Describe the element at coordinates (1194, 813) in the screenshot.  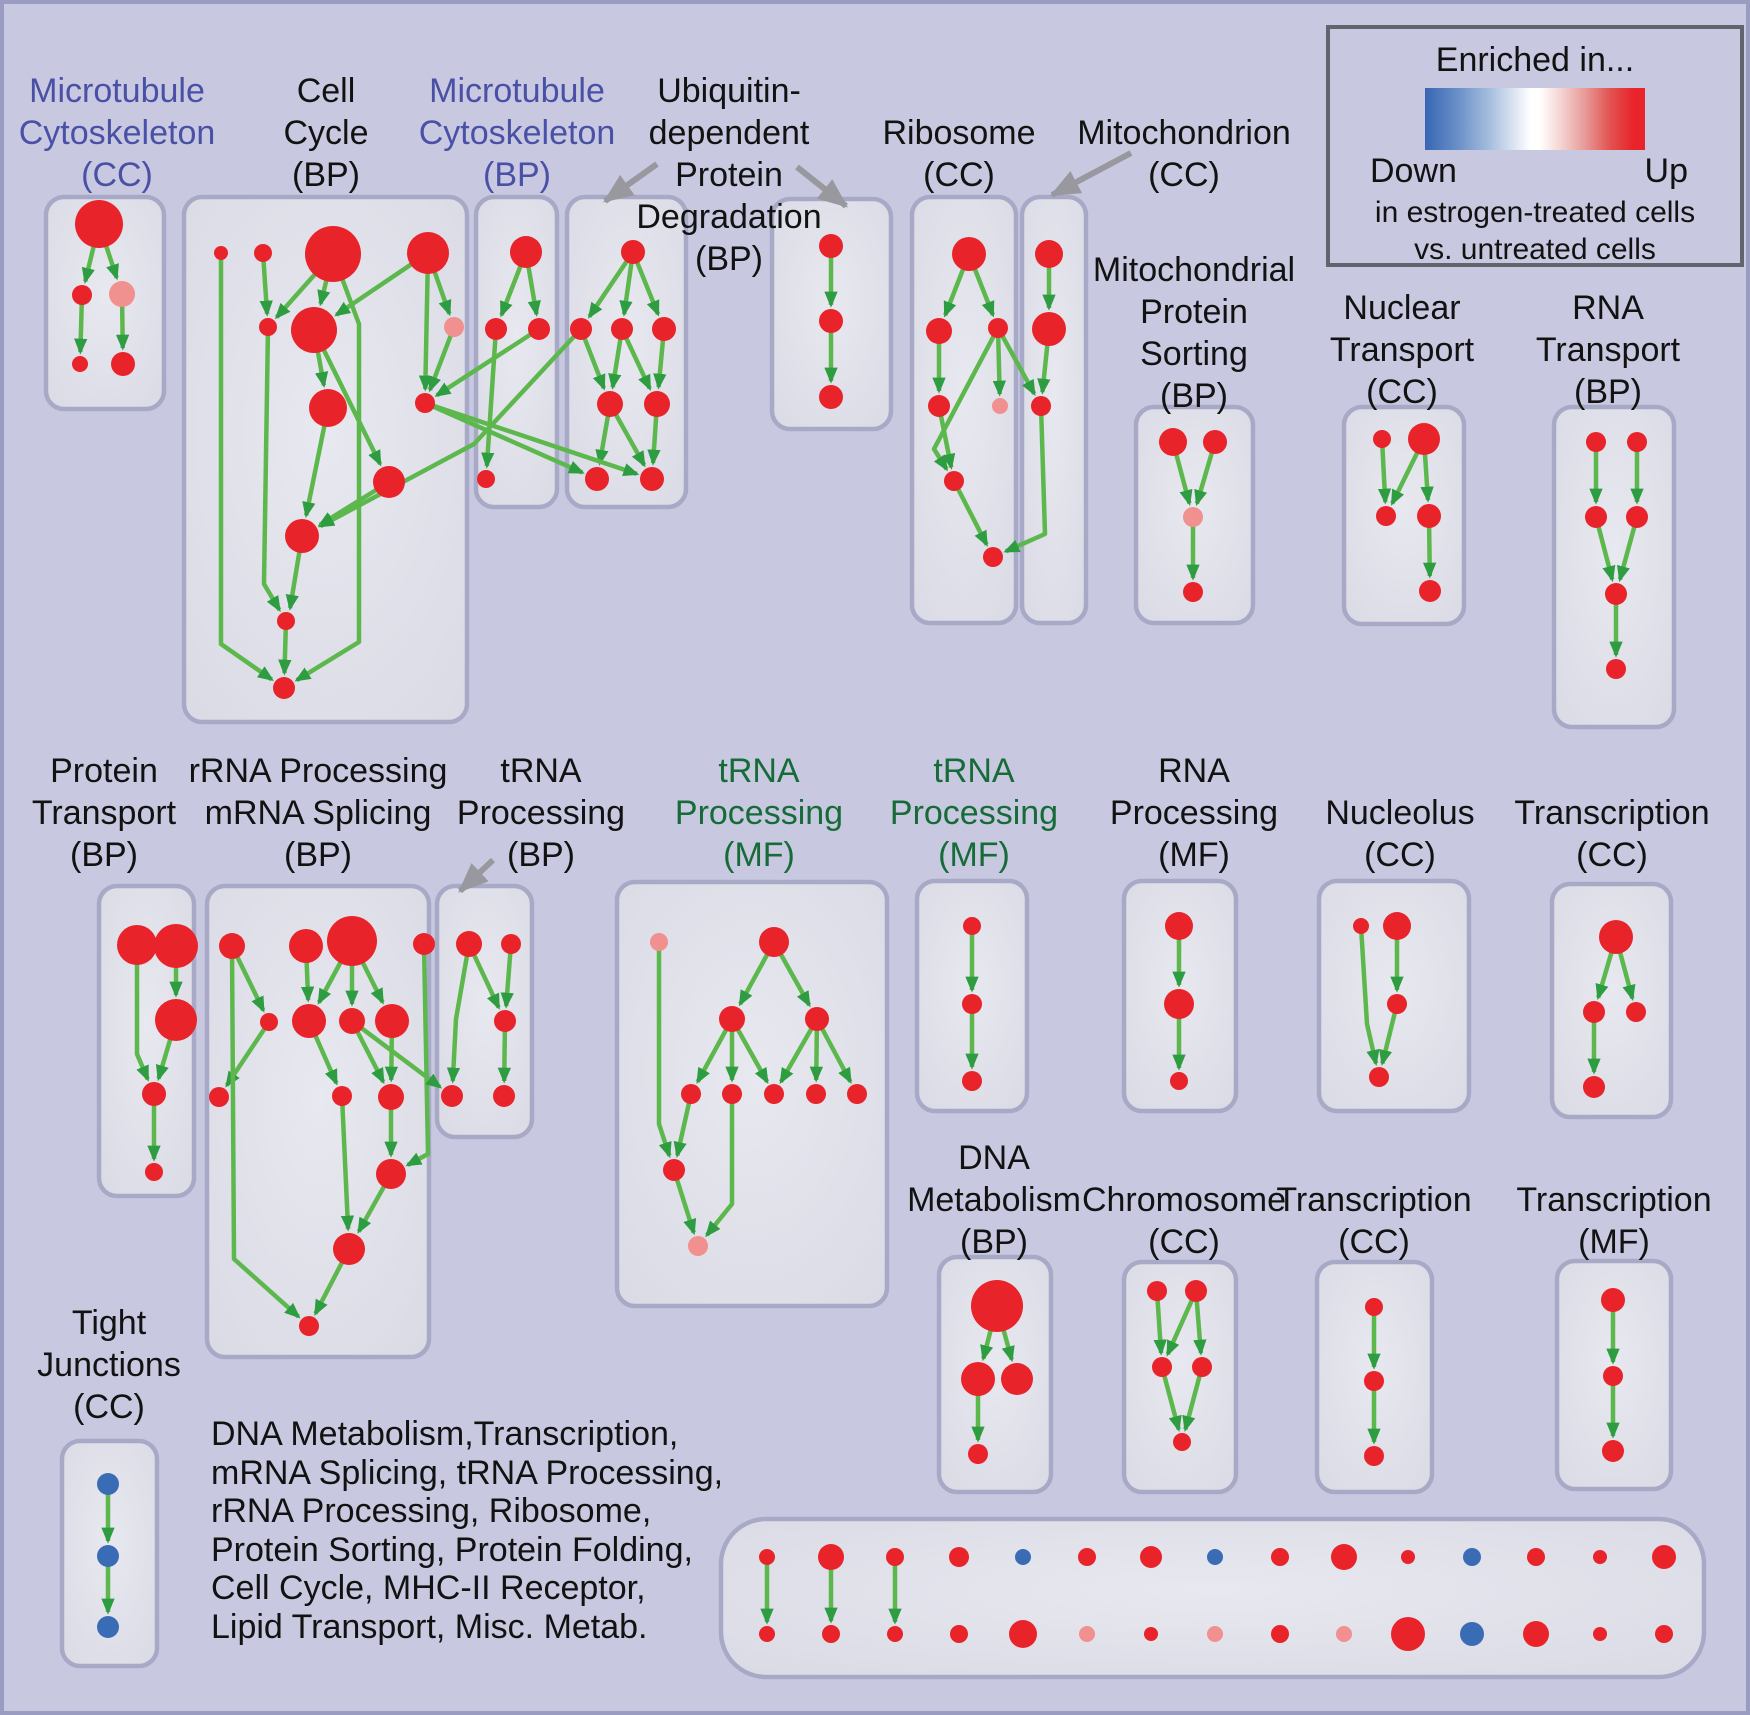
I see `cluster-label-rna-processing-mf: RNA Processing (MF)` at that location.